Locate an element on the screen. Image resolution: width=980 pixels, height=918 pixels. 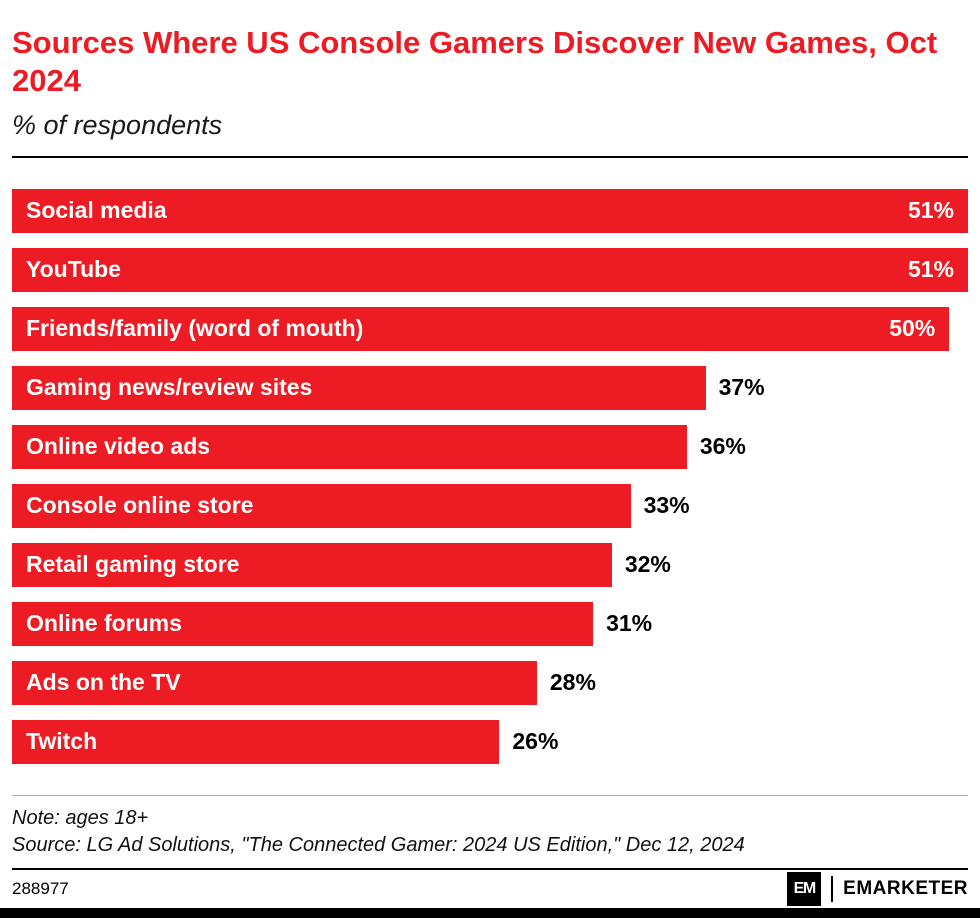
bar-category-label: Friends/family (word of mouth) is located at coordinates (195, 328).